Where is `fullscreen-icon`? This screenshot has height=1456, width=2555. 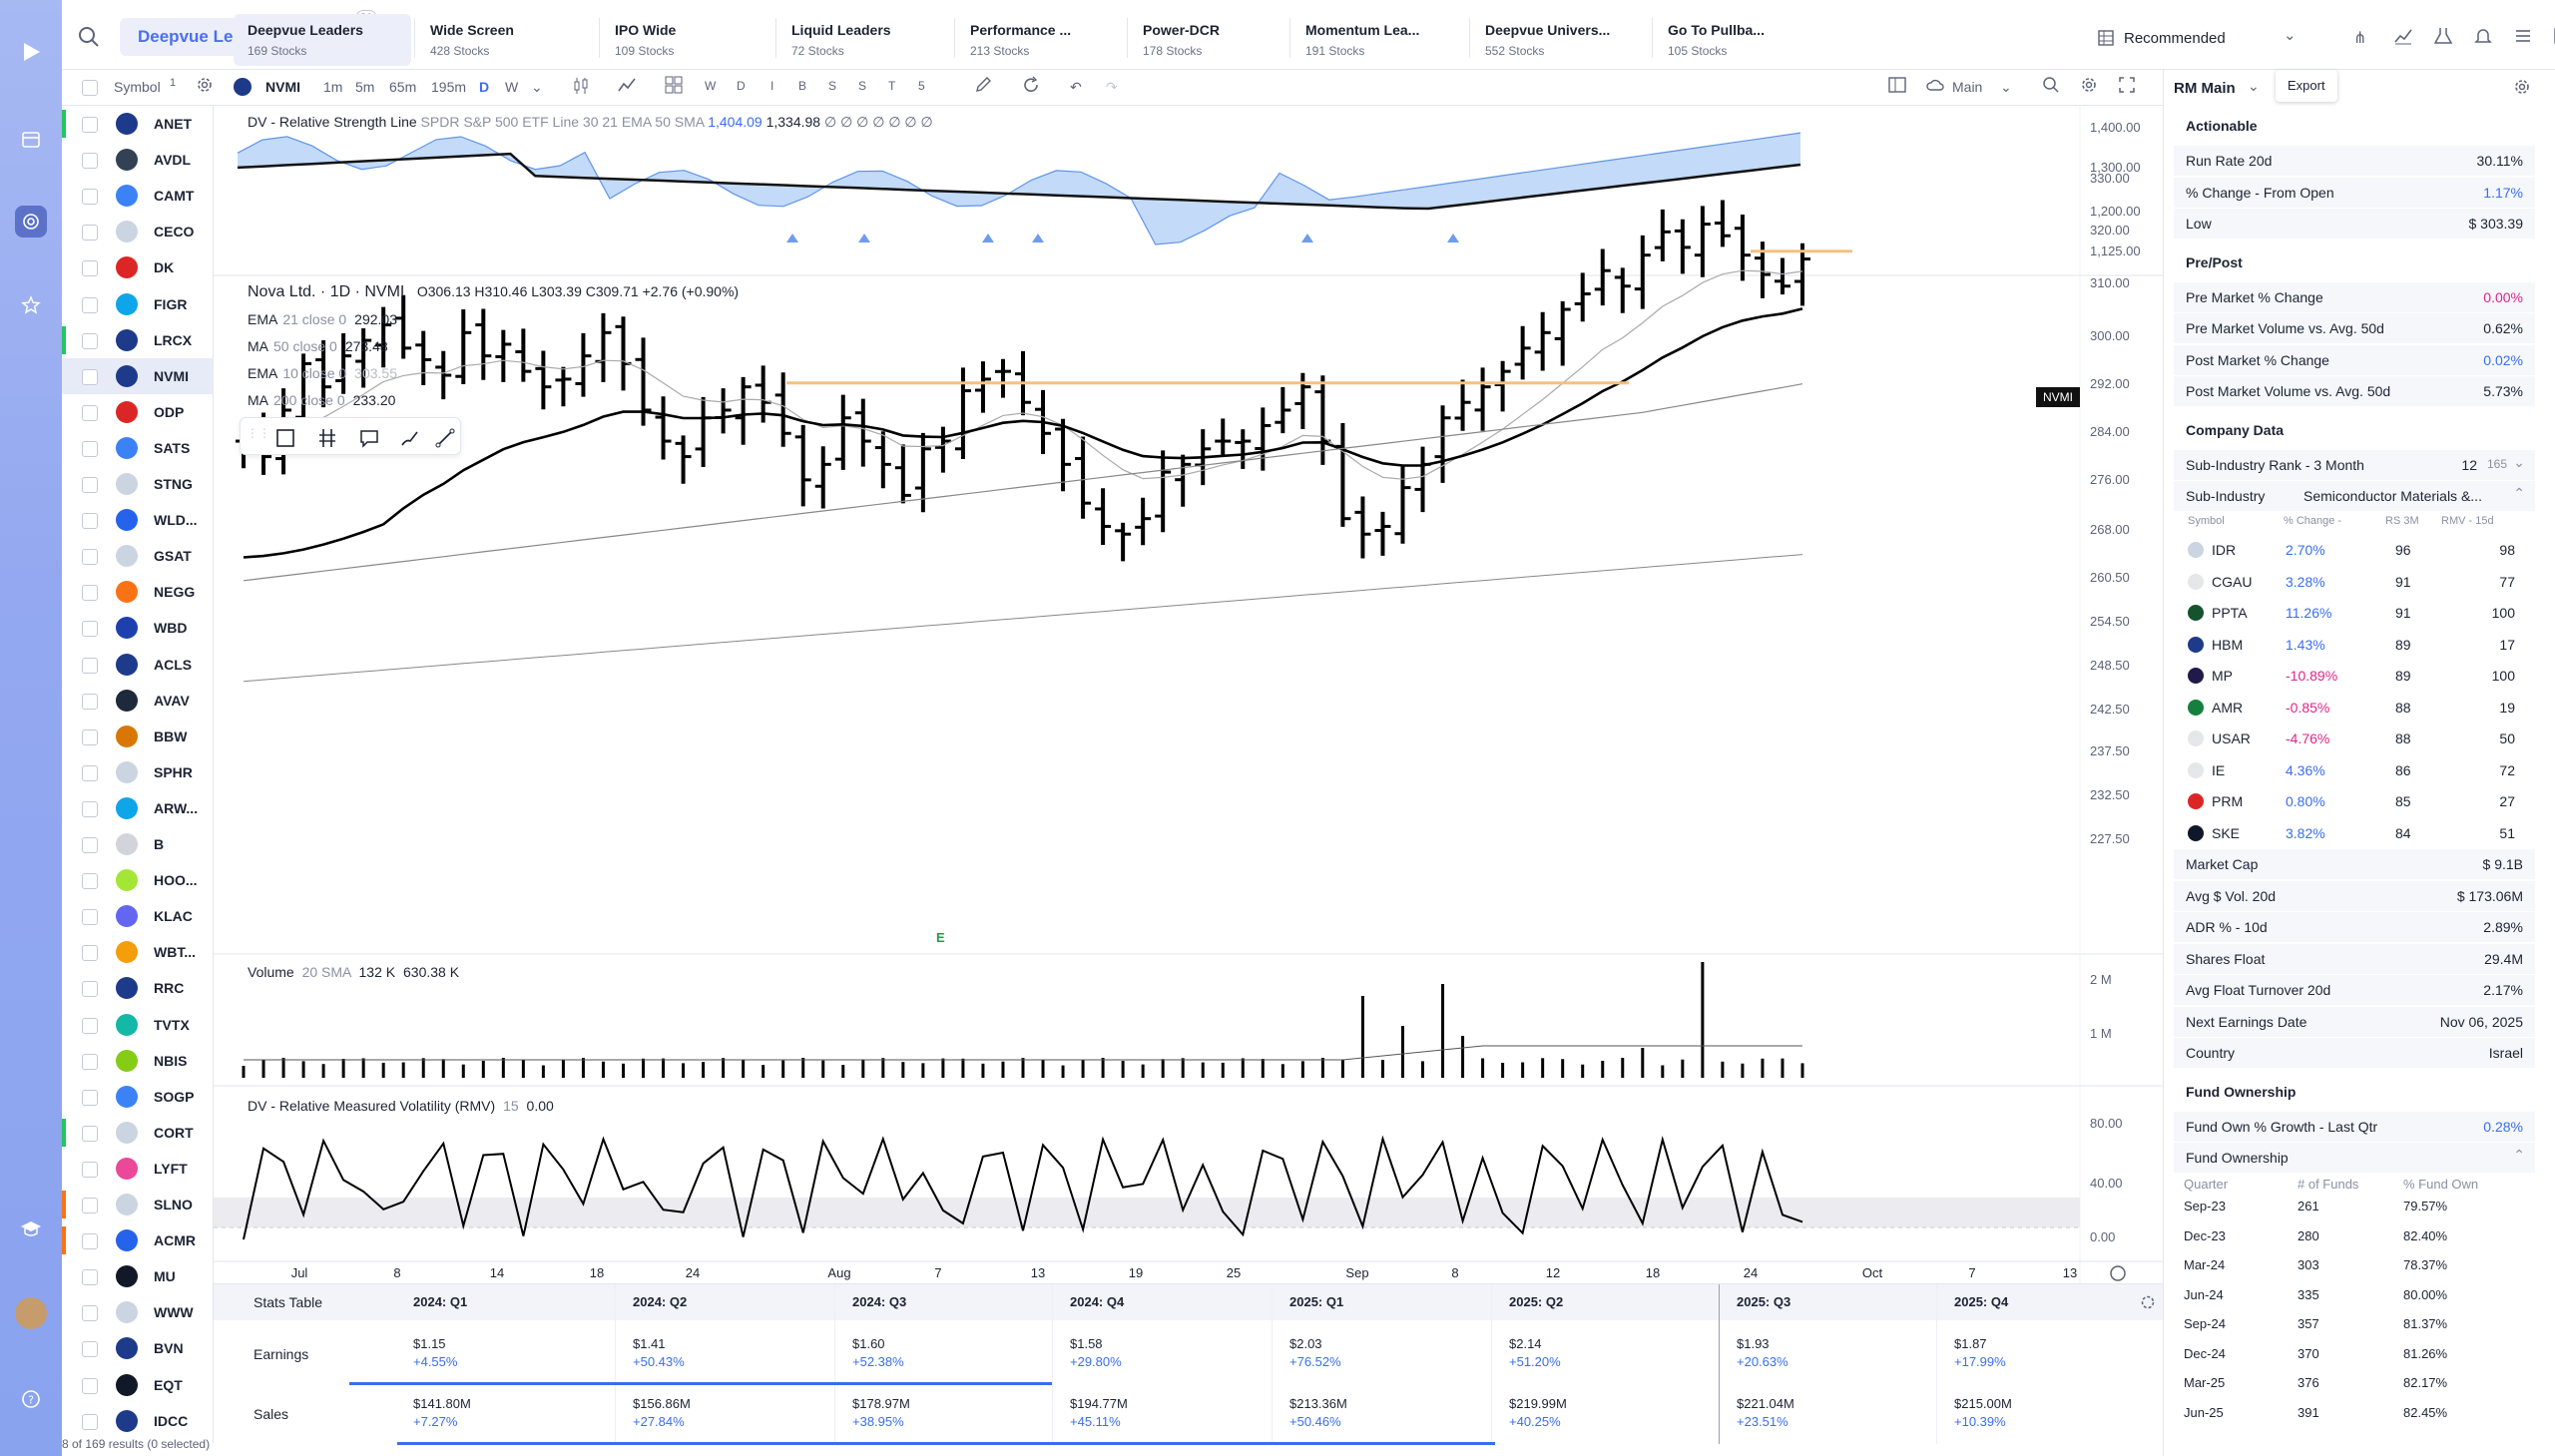 fullscreen-icon is located at coordinates (2127, 86).